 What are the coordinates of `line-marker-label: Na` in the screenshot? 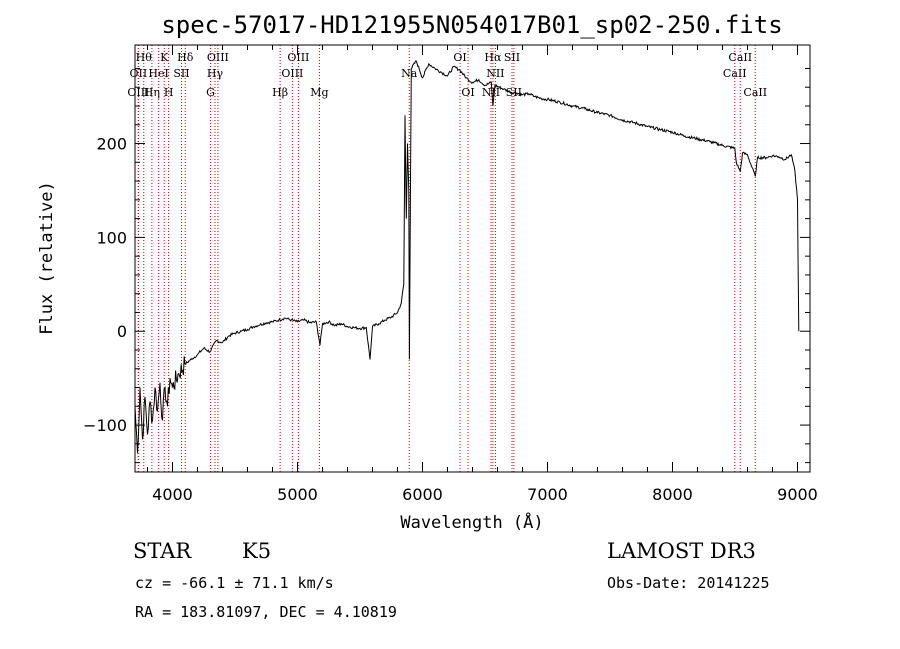 It's located at (409, 73).